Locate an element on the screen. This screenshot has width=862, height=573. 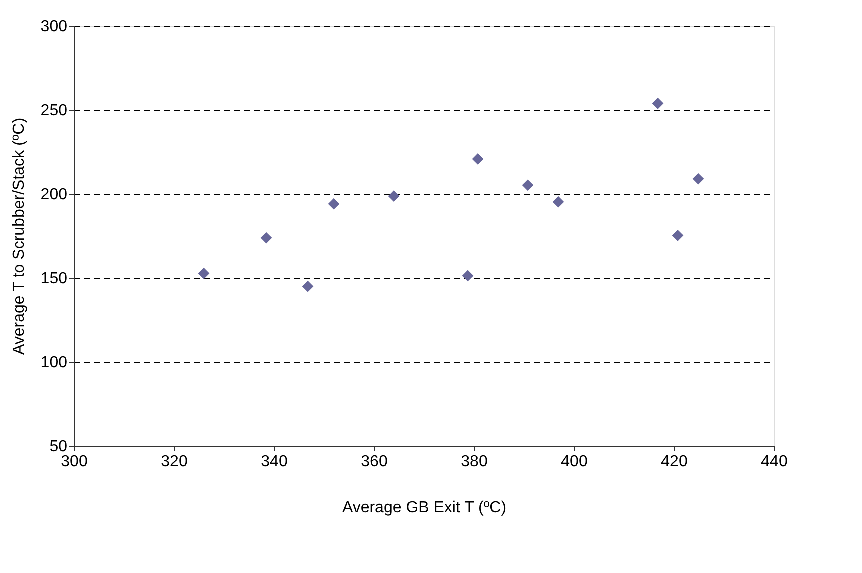
x-axis-title: Average GB Exit T (ºC) is located at coordinates (424, 508).